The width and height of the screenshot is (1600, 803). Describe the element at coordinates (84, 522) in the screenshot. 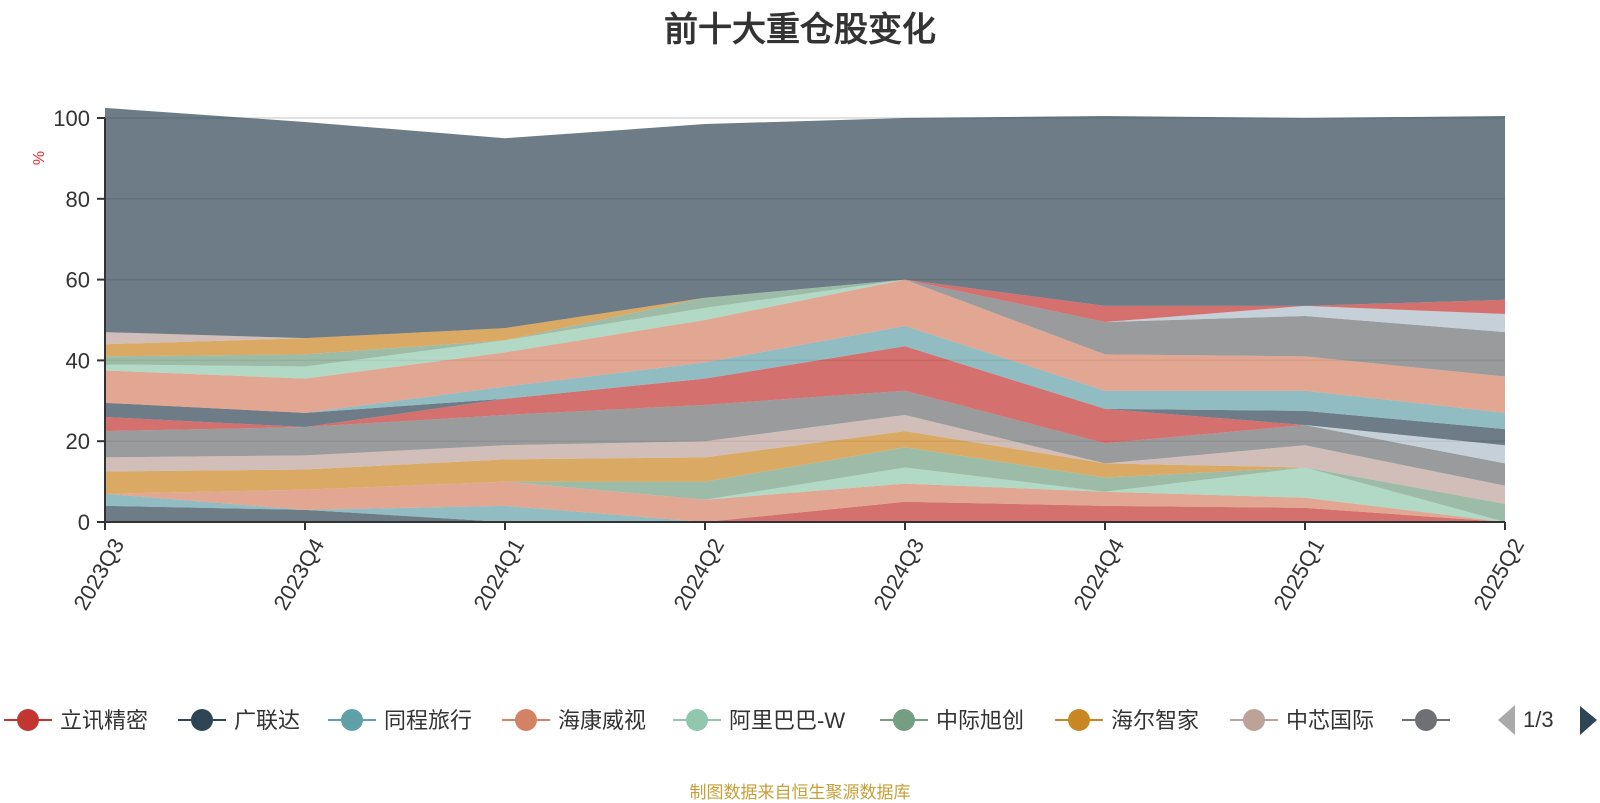

I see `y-tick-label-0: 0` at that location.